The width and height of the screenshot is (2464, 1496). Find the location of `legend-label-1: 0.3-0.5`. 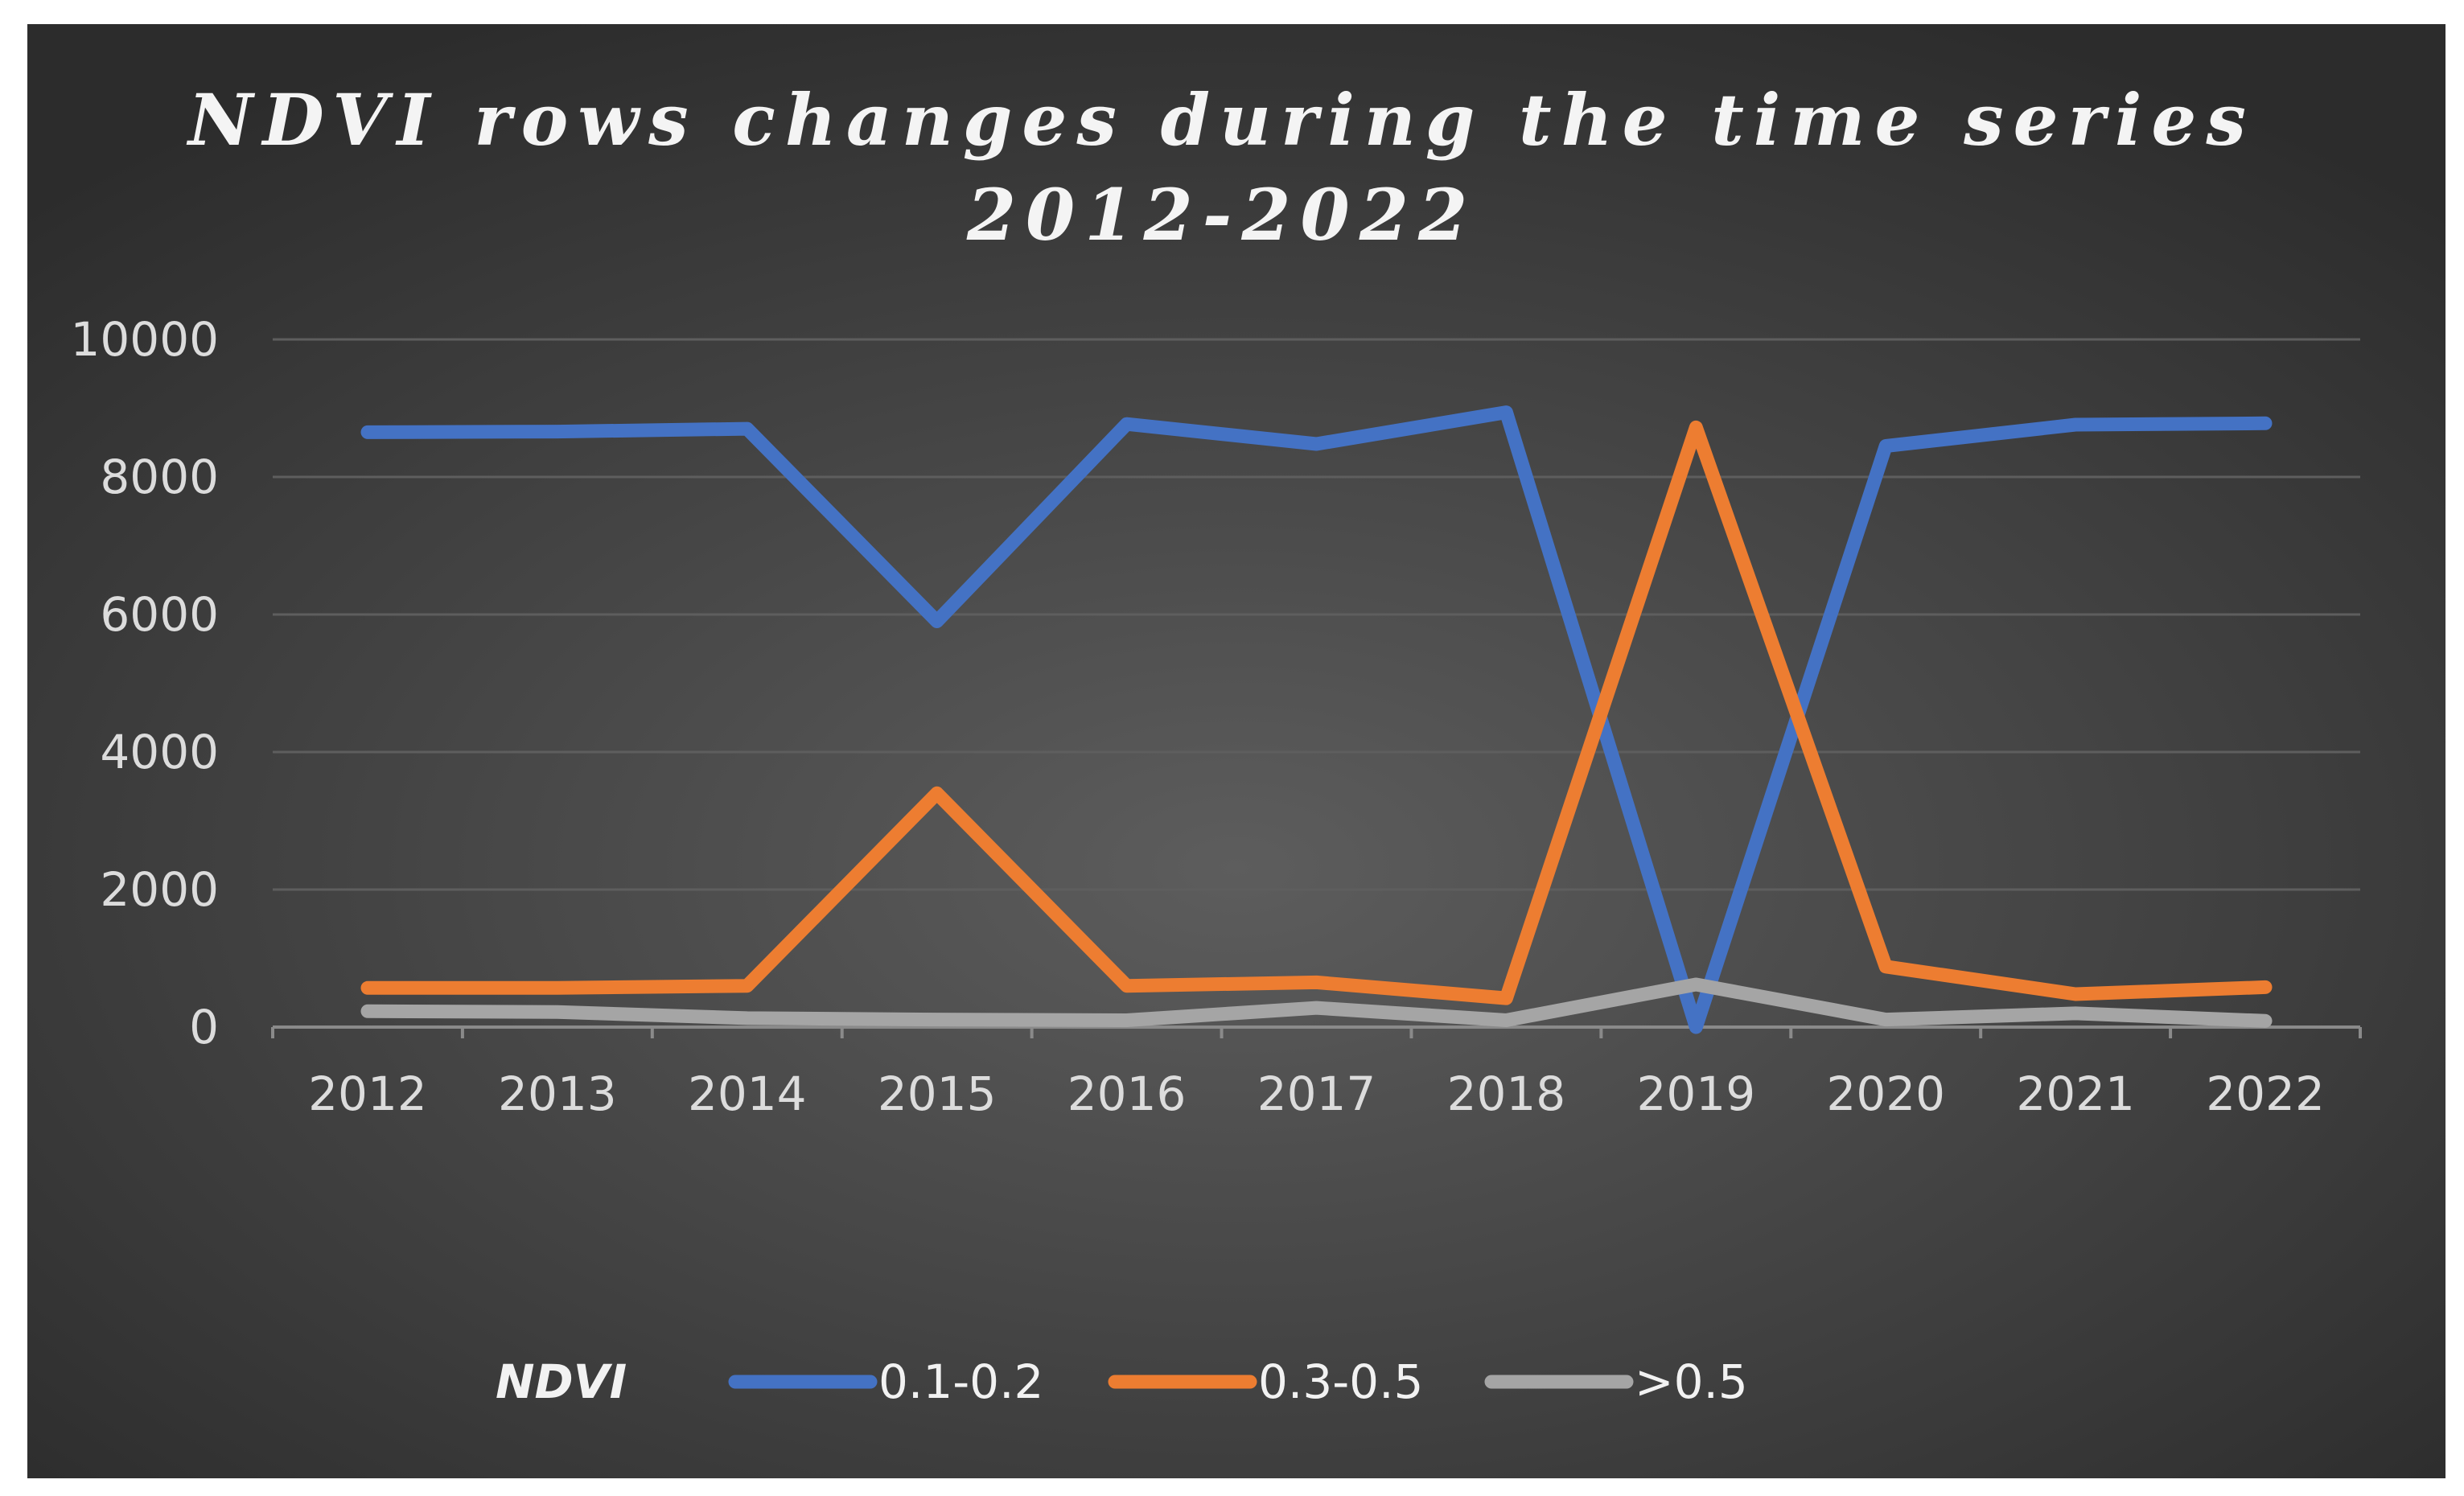

legend-label-1: 0.3-0.5 is located at coordinates (1340, 1381).